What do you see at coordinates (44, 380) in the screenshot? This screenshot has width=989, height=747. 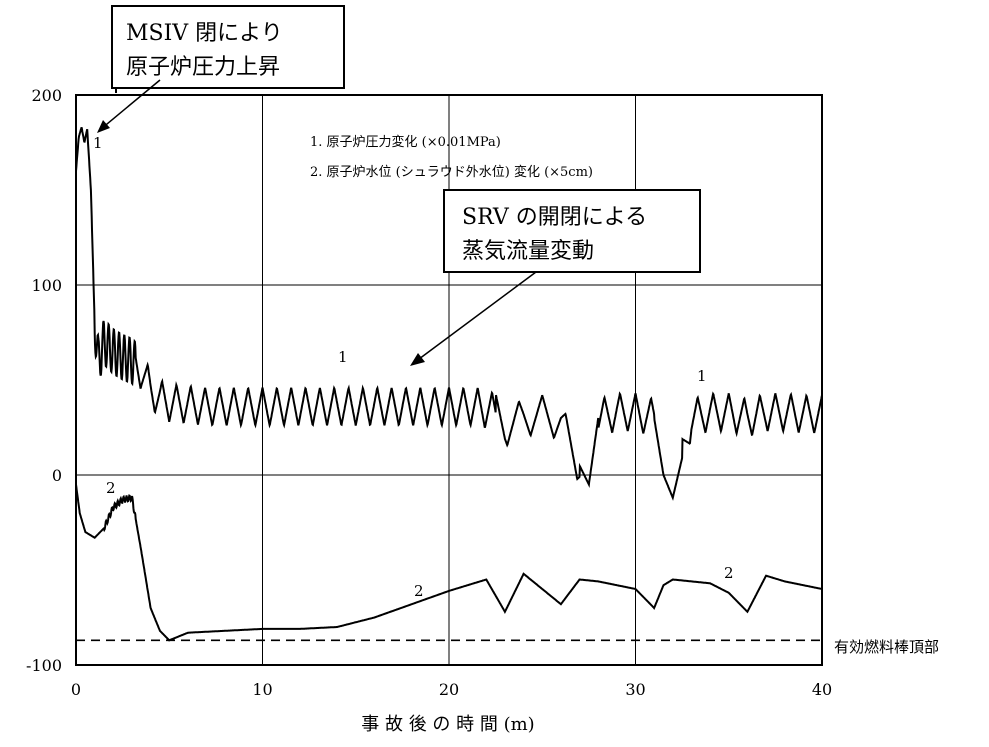 I see `y-tick-labels: -100 0 100 200` at bounding box center [44, 380].